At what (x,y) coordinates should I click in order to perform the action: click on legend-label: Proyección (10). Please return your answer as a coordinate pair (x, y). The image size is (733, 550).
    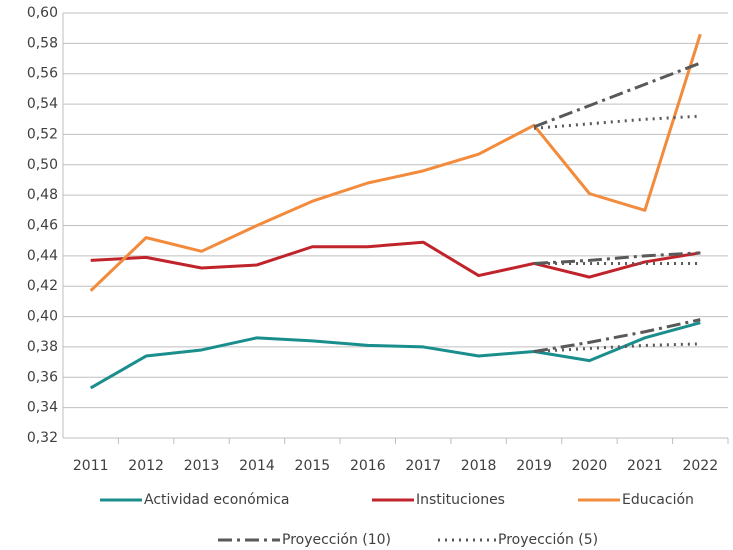
    Looking at the image, I should click on (336, 540).